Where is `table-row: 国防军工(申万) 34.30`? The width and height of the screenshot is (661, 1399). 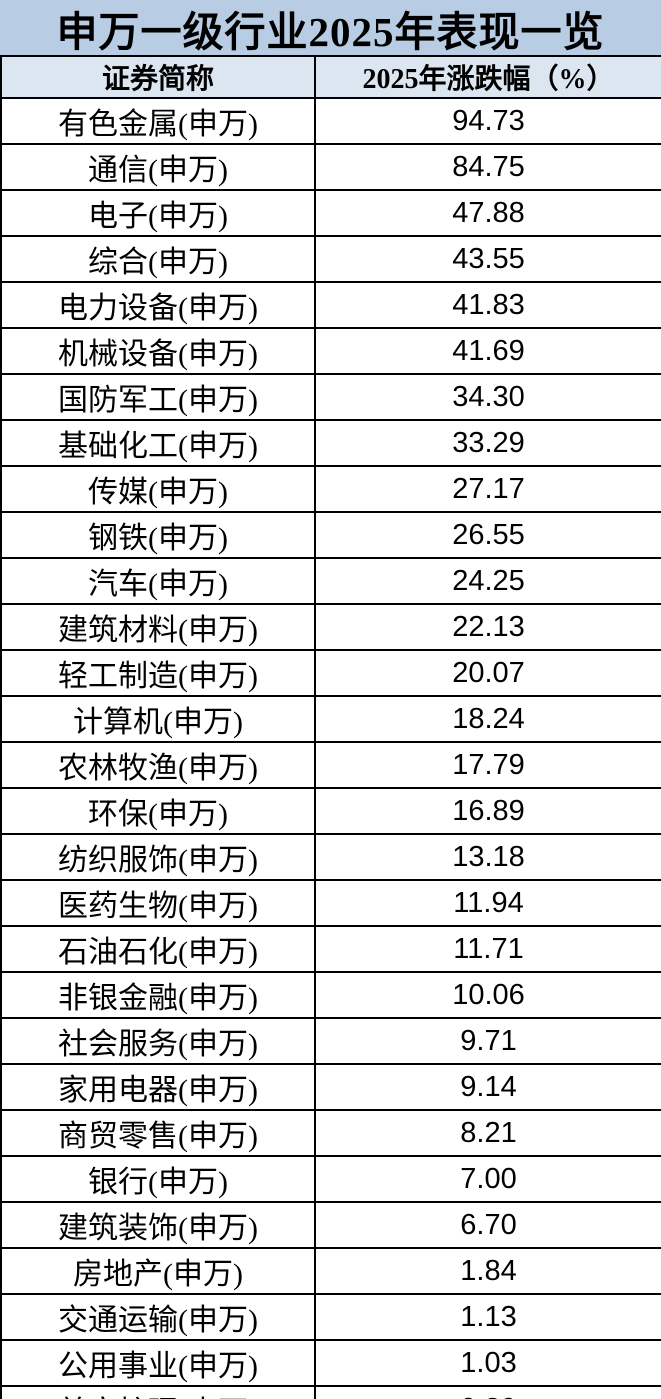 table-row: 国防军工(申万) 34.30 is located at coordinates (330, 397).